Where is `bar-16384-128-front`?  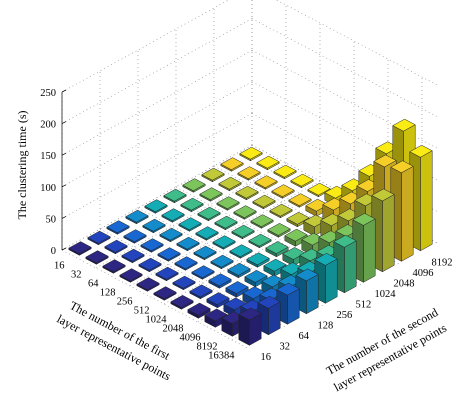
bar-16384-128-front is located at coordinates (312, 294).